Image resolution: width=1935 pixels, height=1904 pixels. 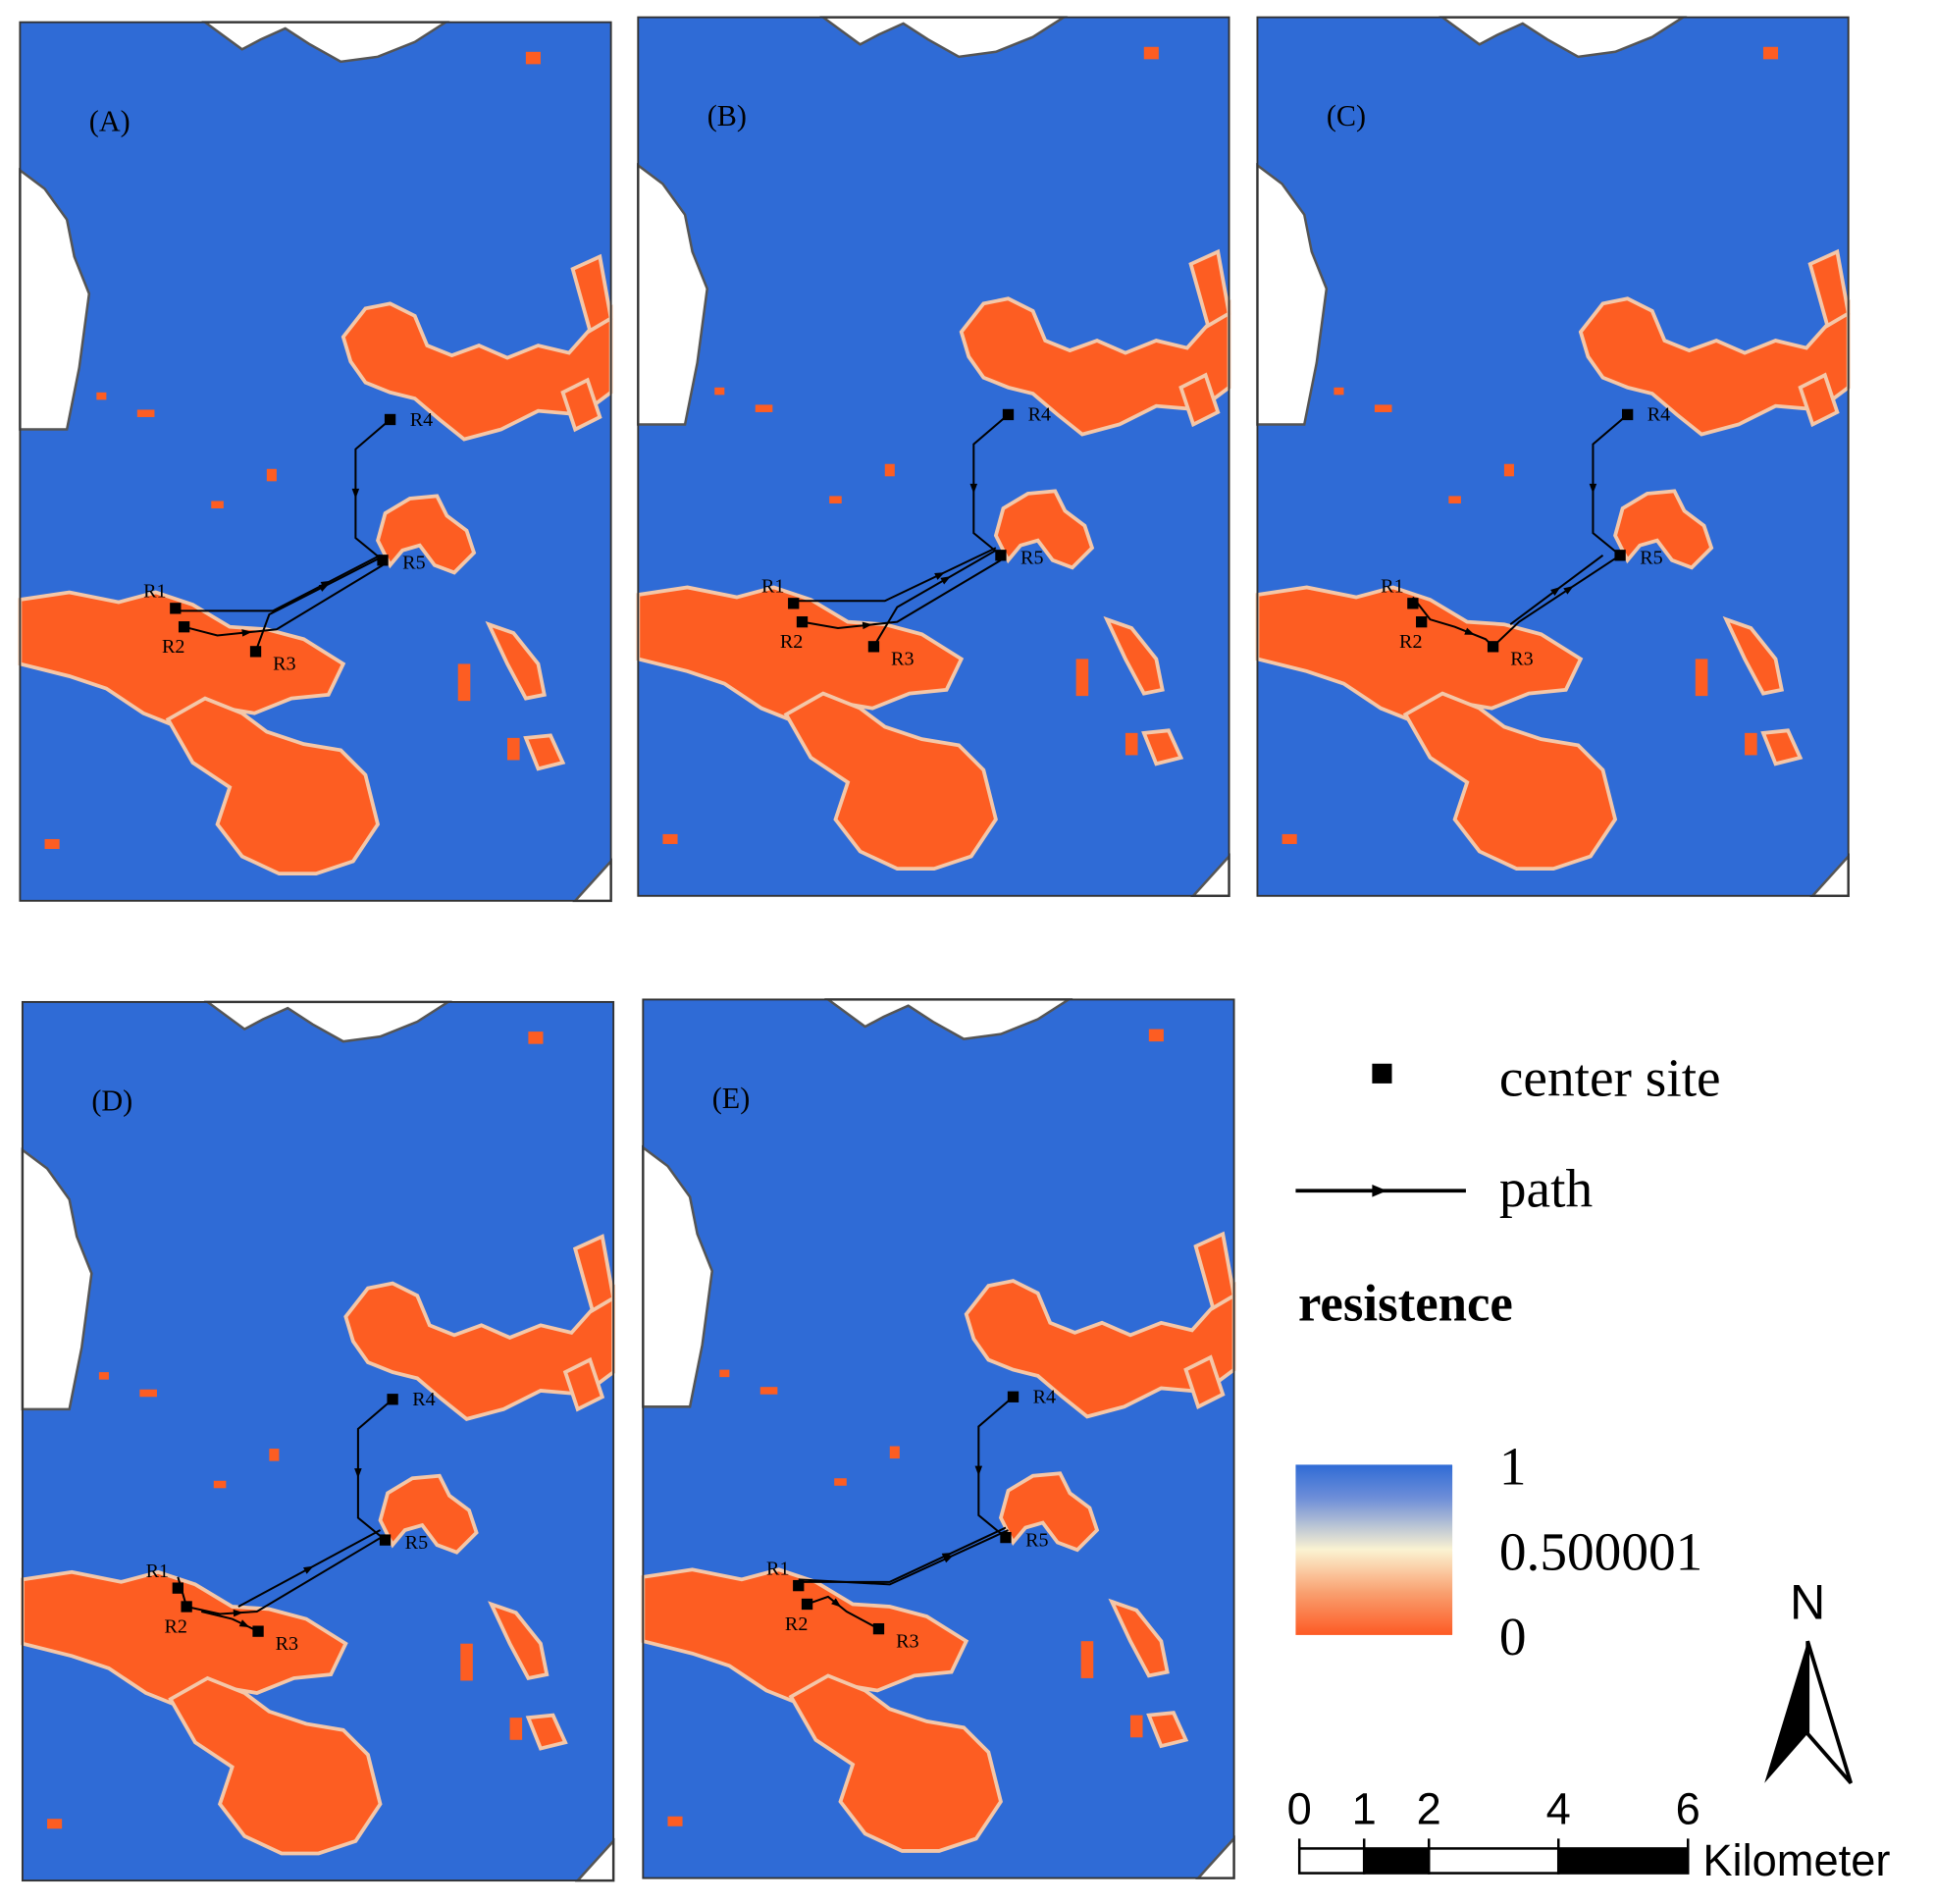 What do you see at coordinates (1786, 1712) in the screenshot?
I see `north-arrow-left` at bounding box center [1786, 1712].